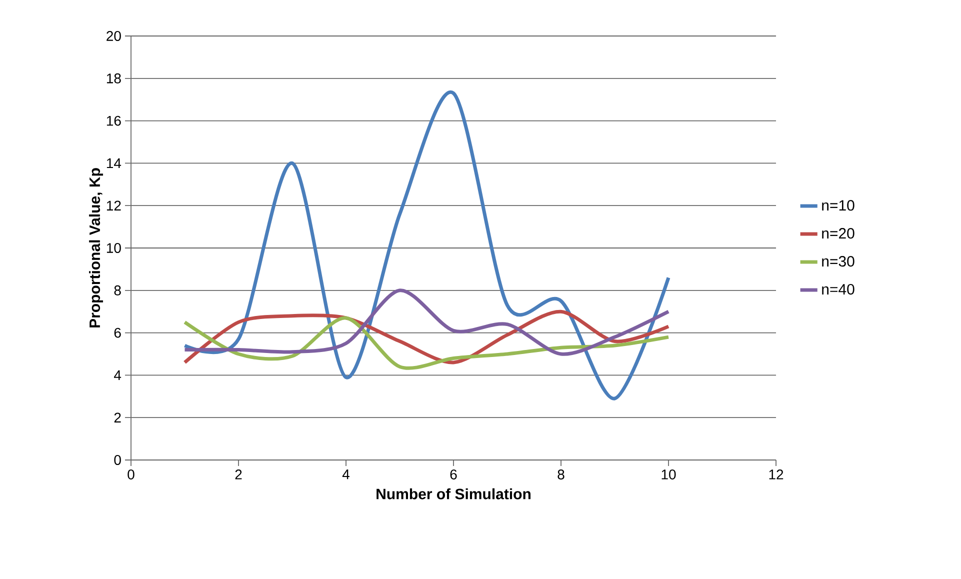  I want to click on y-axis-title: Proportional Value, Kp, so click(96, 248).